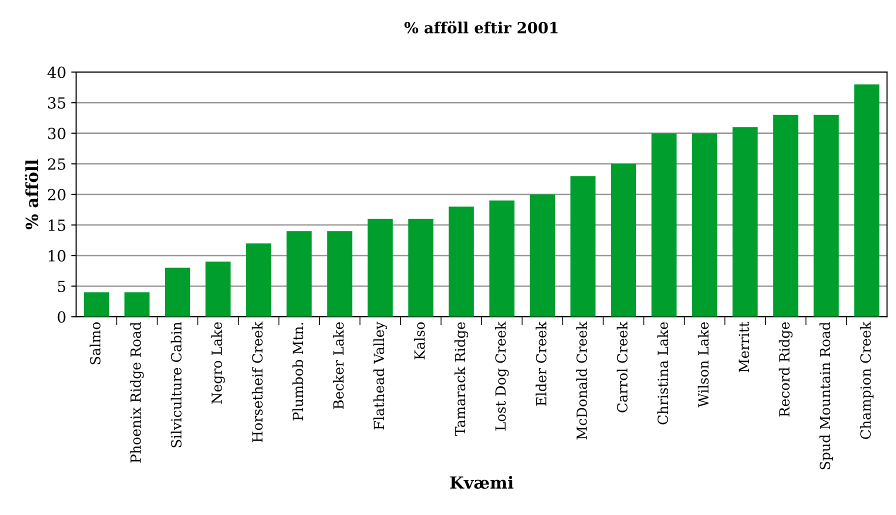  I want to click on x-tick-label: Christina Lake, so click(662, 373).